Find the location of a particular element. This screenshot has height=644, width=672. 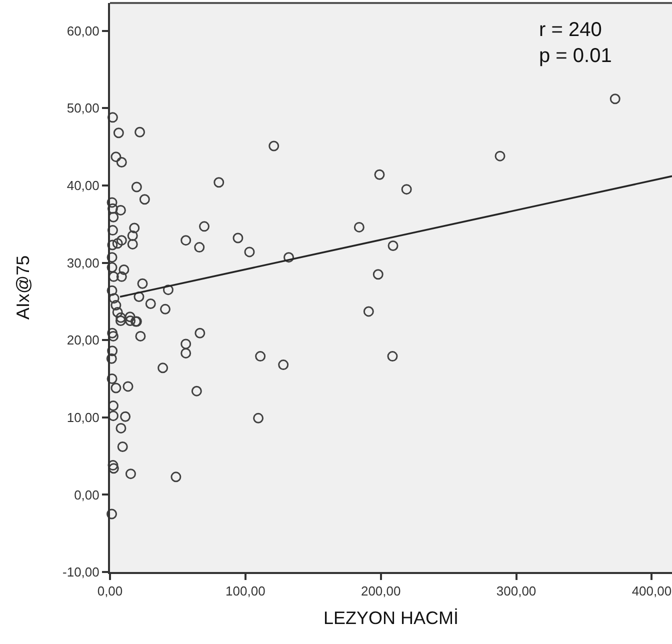

y-tick-label: -10,00 is located at coordinates (81, 572).